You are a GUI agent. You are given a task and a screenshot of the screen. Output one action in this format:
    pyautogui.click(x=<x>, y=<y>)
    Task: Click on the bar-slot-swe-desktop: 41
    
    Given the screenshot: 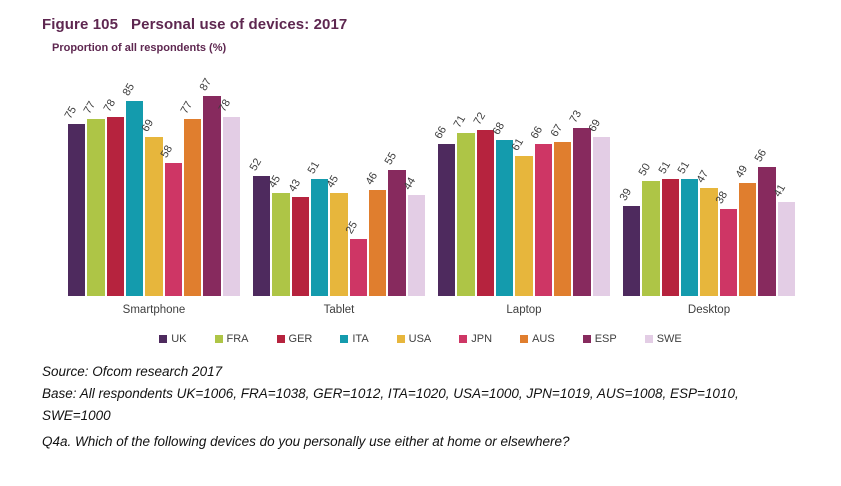 What is the action you would take?
    pyautogui.click(x=783, y=182)
    